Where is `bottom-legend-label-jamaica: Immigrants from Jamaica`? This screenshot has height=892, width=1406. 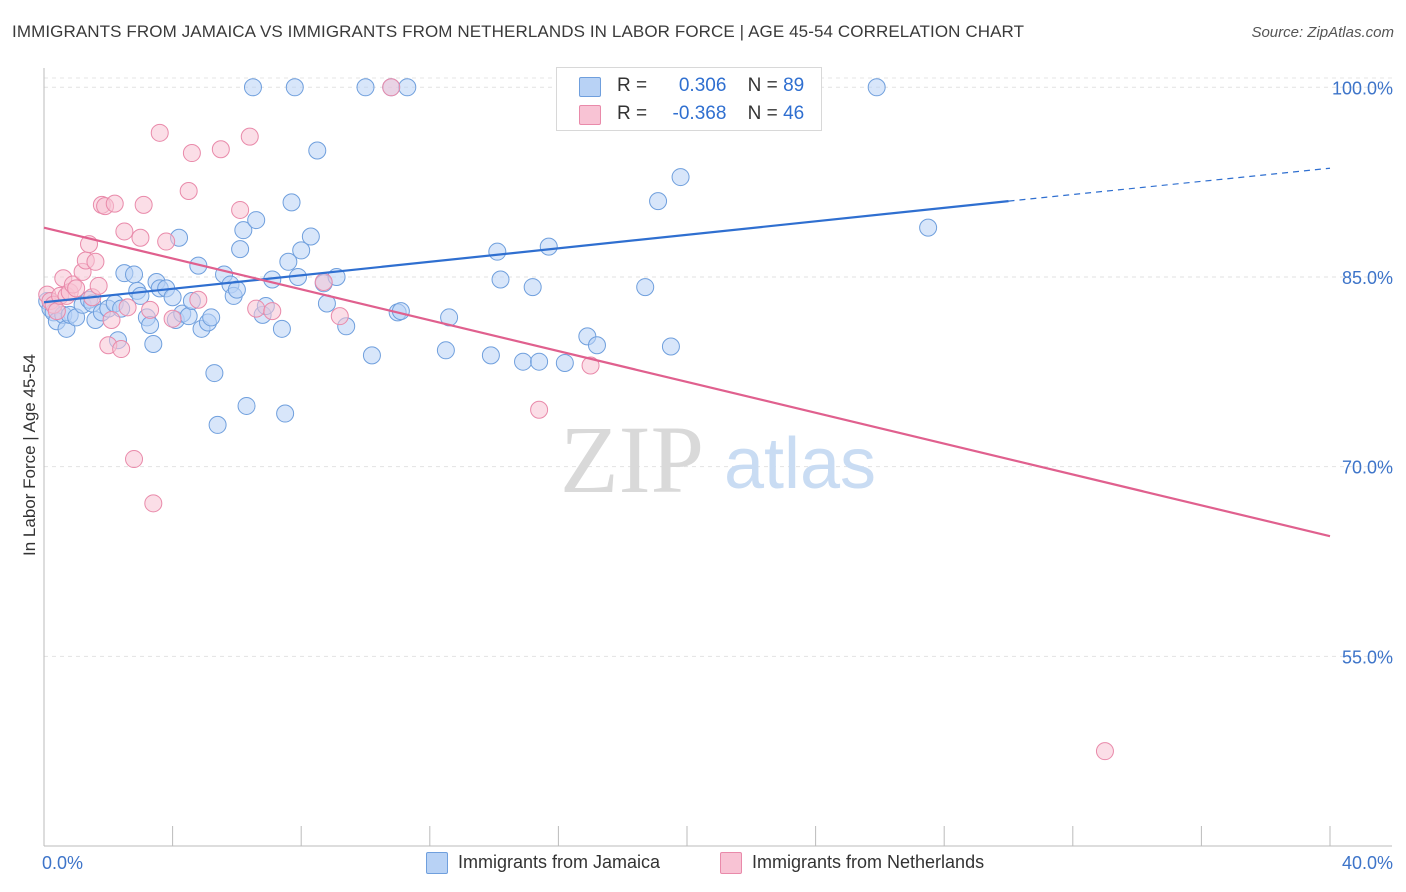 bottom-legend-label-jamaica: Immigrants from Jamaica is located at coordinates (559, 862).